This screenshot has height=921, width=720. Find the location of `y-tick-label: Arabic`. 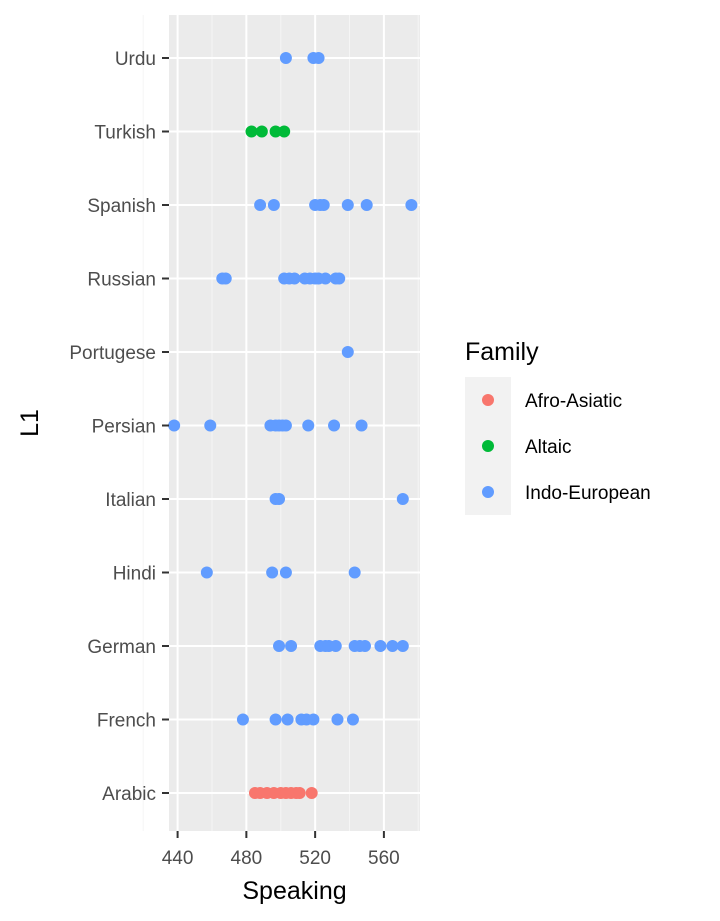

y-tick-label: Arabic is located at coordinates (129, 794).